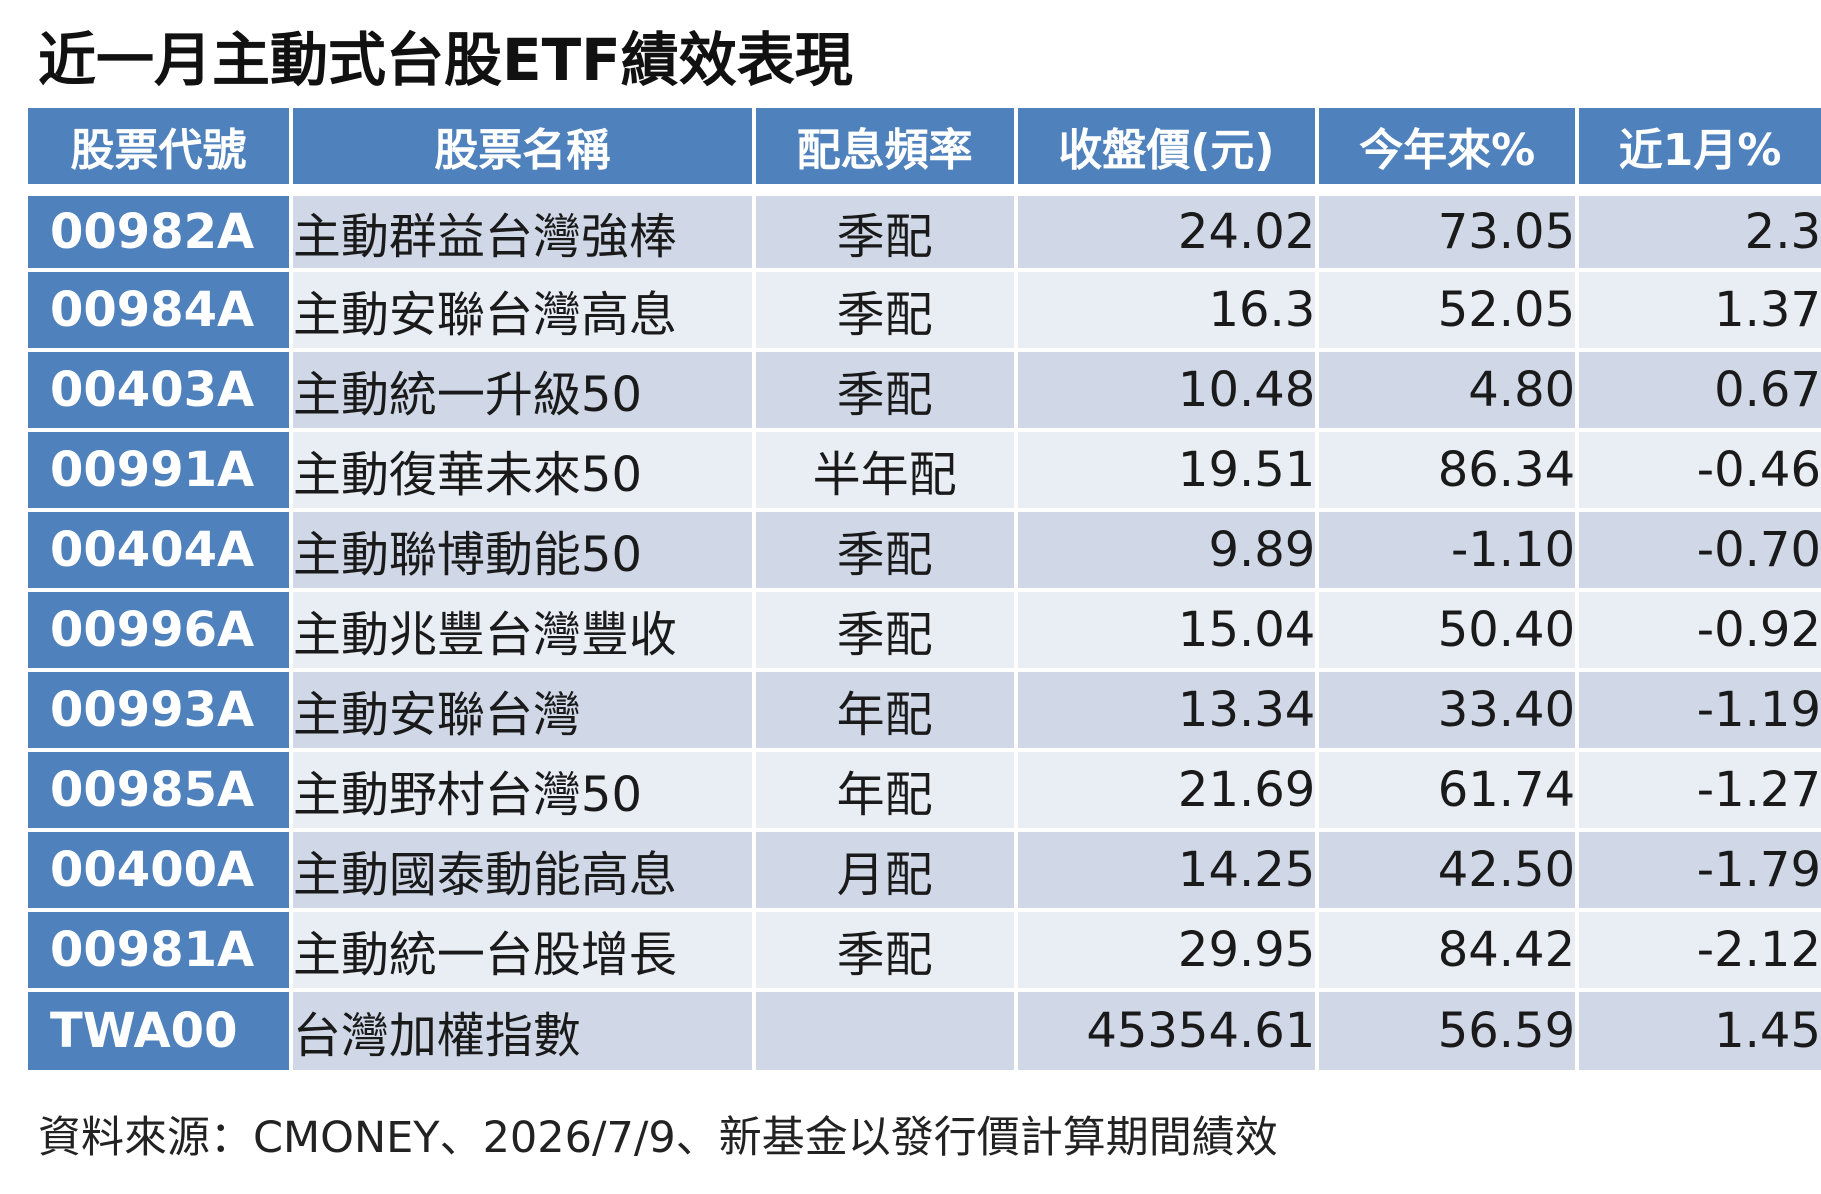 The height and width of the screenshot is (1194, 1821). I want to click on stock-name-cell: 主動野村台灣50, so click(522, 791).